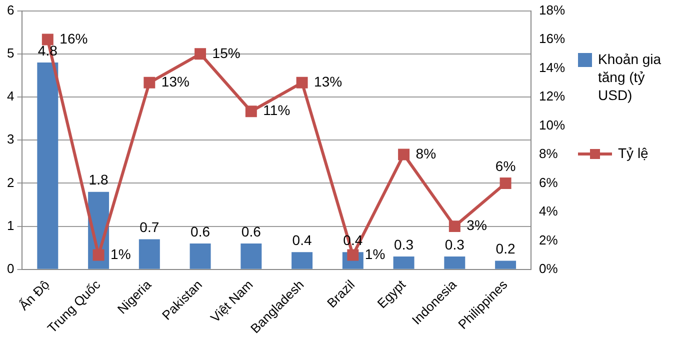  Describe the element at coordinates (150, 227) in the screenshot. I see `data-label: 0.7` at that location.